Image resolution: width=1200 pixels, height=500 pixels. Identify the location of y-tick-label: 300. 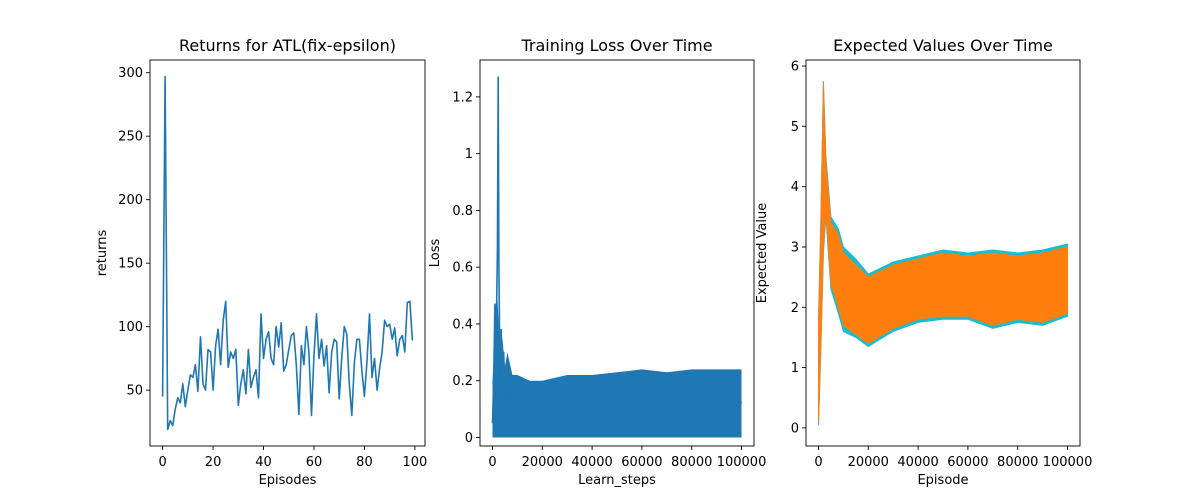
(130, 73).